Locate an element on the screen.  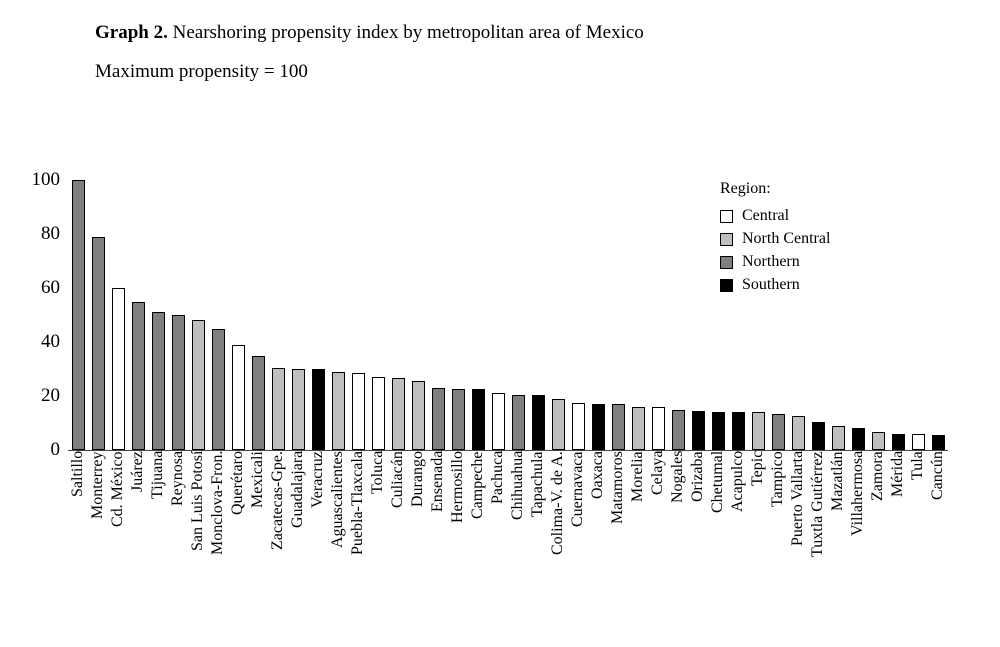
x-axis-label: Toluca is located at coordinates (377, 473).